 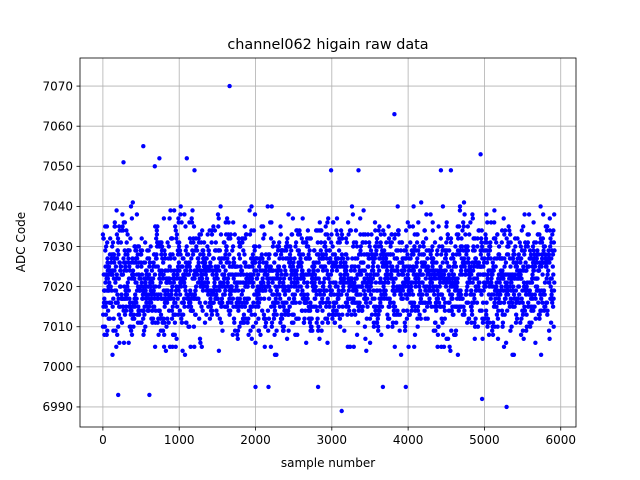 I want to click on data-point-outlier, so click(x=143, y=146).